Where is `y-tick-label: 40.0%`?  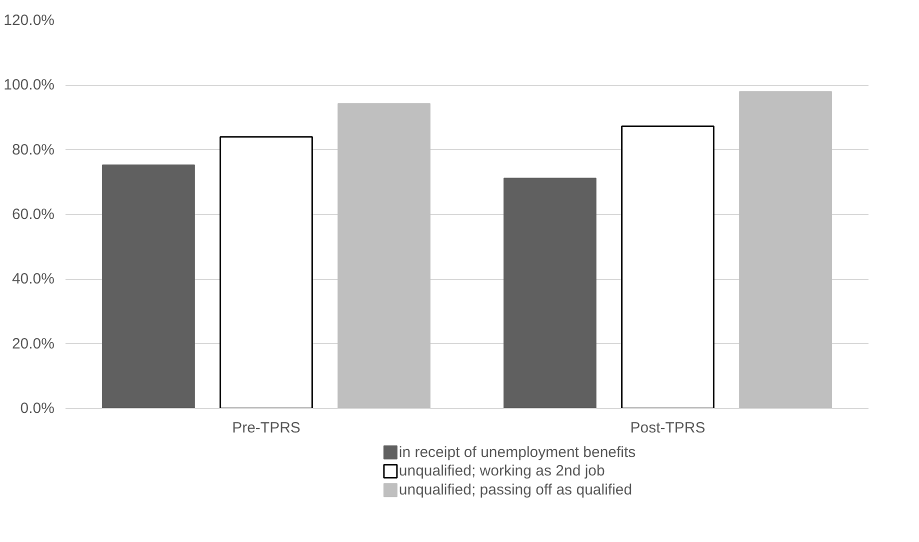
y-tick-label: 40.0% is located at coordinates (33, 279).